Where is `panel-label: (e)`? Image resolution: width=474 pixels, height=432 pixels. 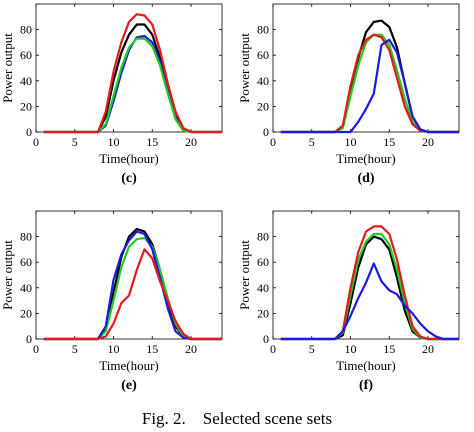
panel-label: (e) is located at coordinates (129, 385).